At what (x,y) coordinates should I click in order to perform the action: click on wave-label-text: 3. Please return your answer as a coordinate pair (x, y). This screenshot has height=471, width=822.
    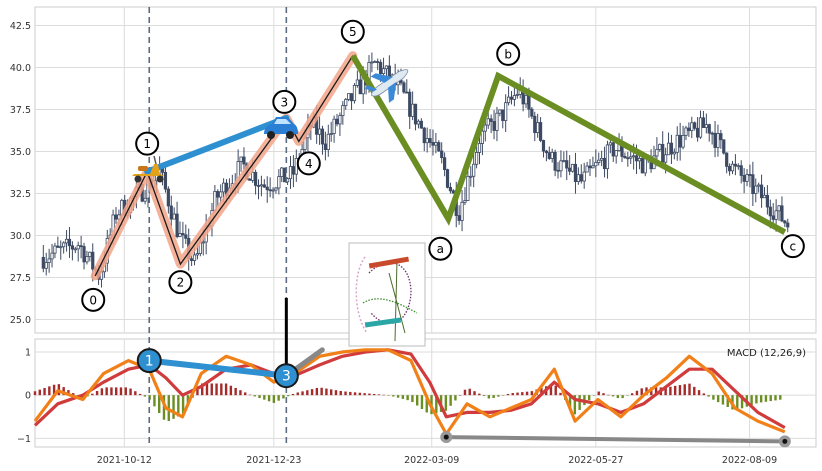
    Looking at the image, I should click on (285, 102).